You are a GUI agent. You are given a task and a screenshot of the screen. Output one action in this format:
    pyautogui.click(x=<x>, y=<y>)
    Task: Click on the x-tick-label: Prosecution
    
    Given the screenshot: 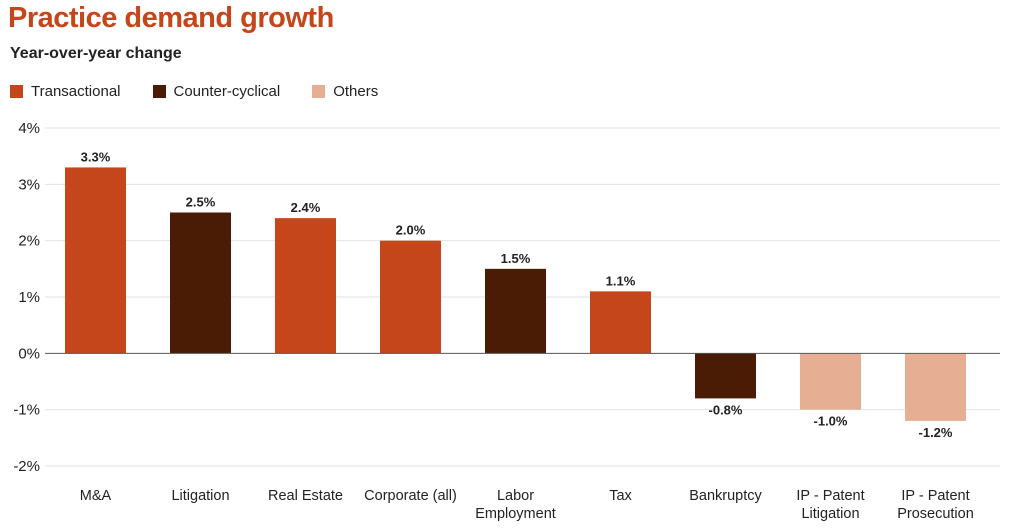 What is the action you would take?
    pyautogui.click(x=935, y=514)
    